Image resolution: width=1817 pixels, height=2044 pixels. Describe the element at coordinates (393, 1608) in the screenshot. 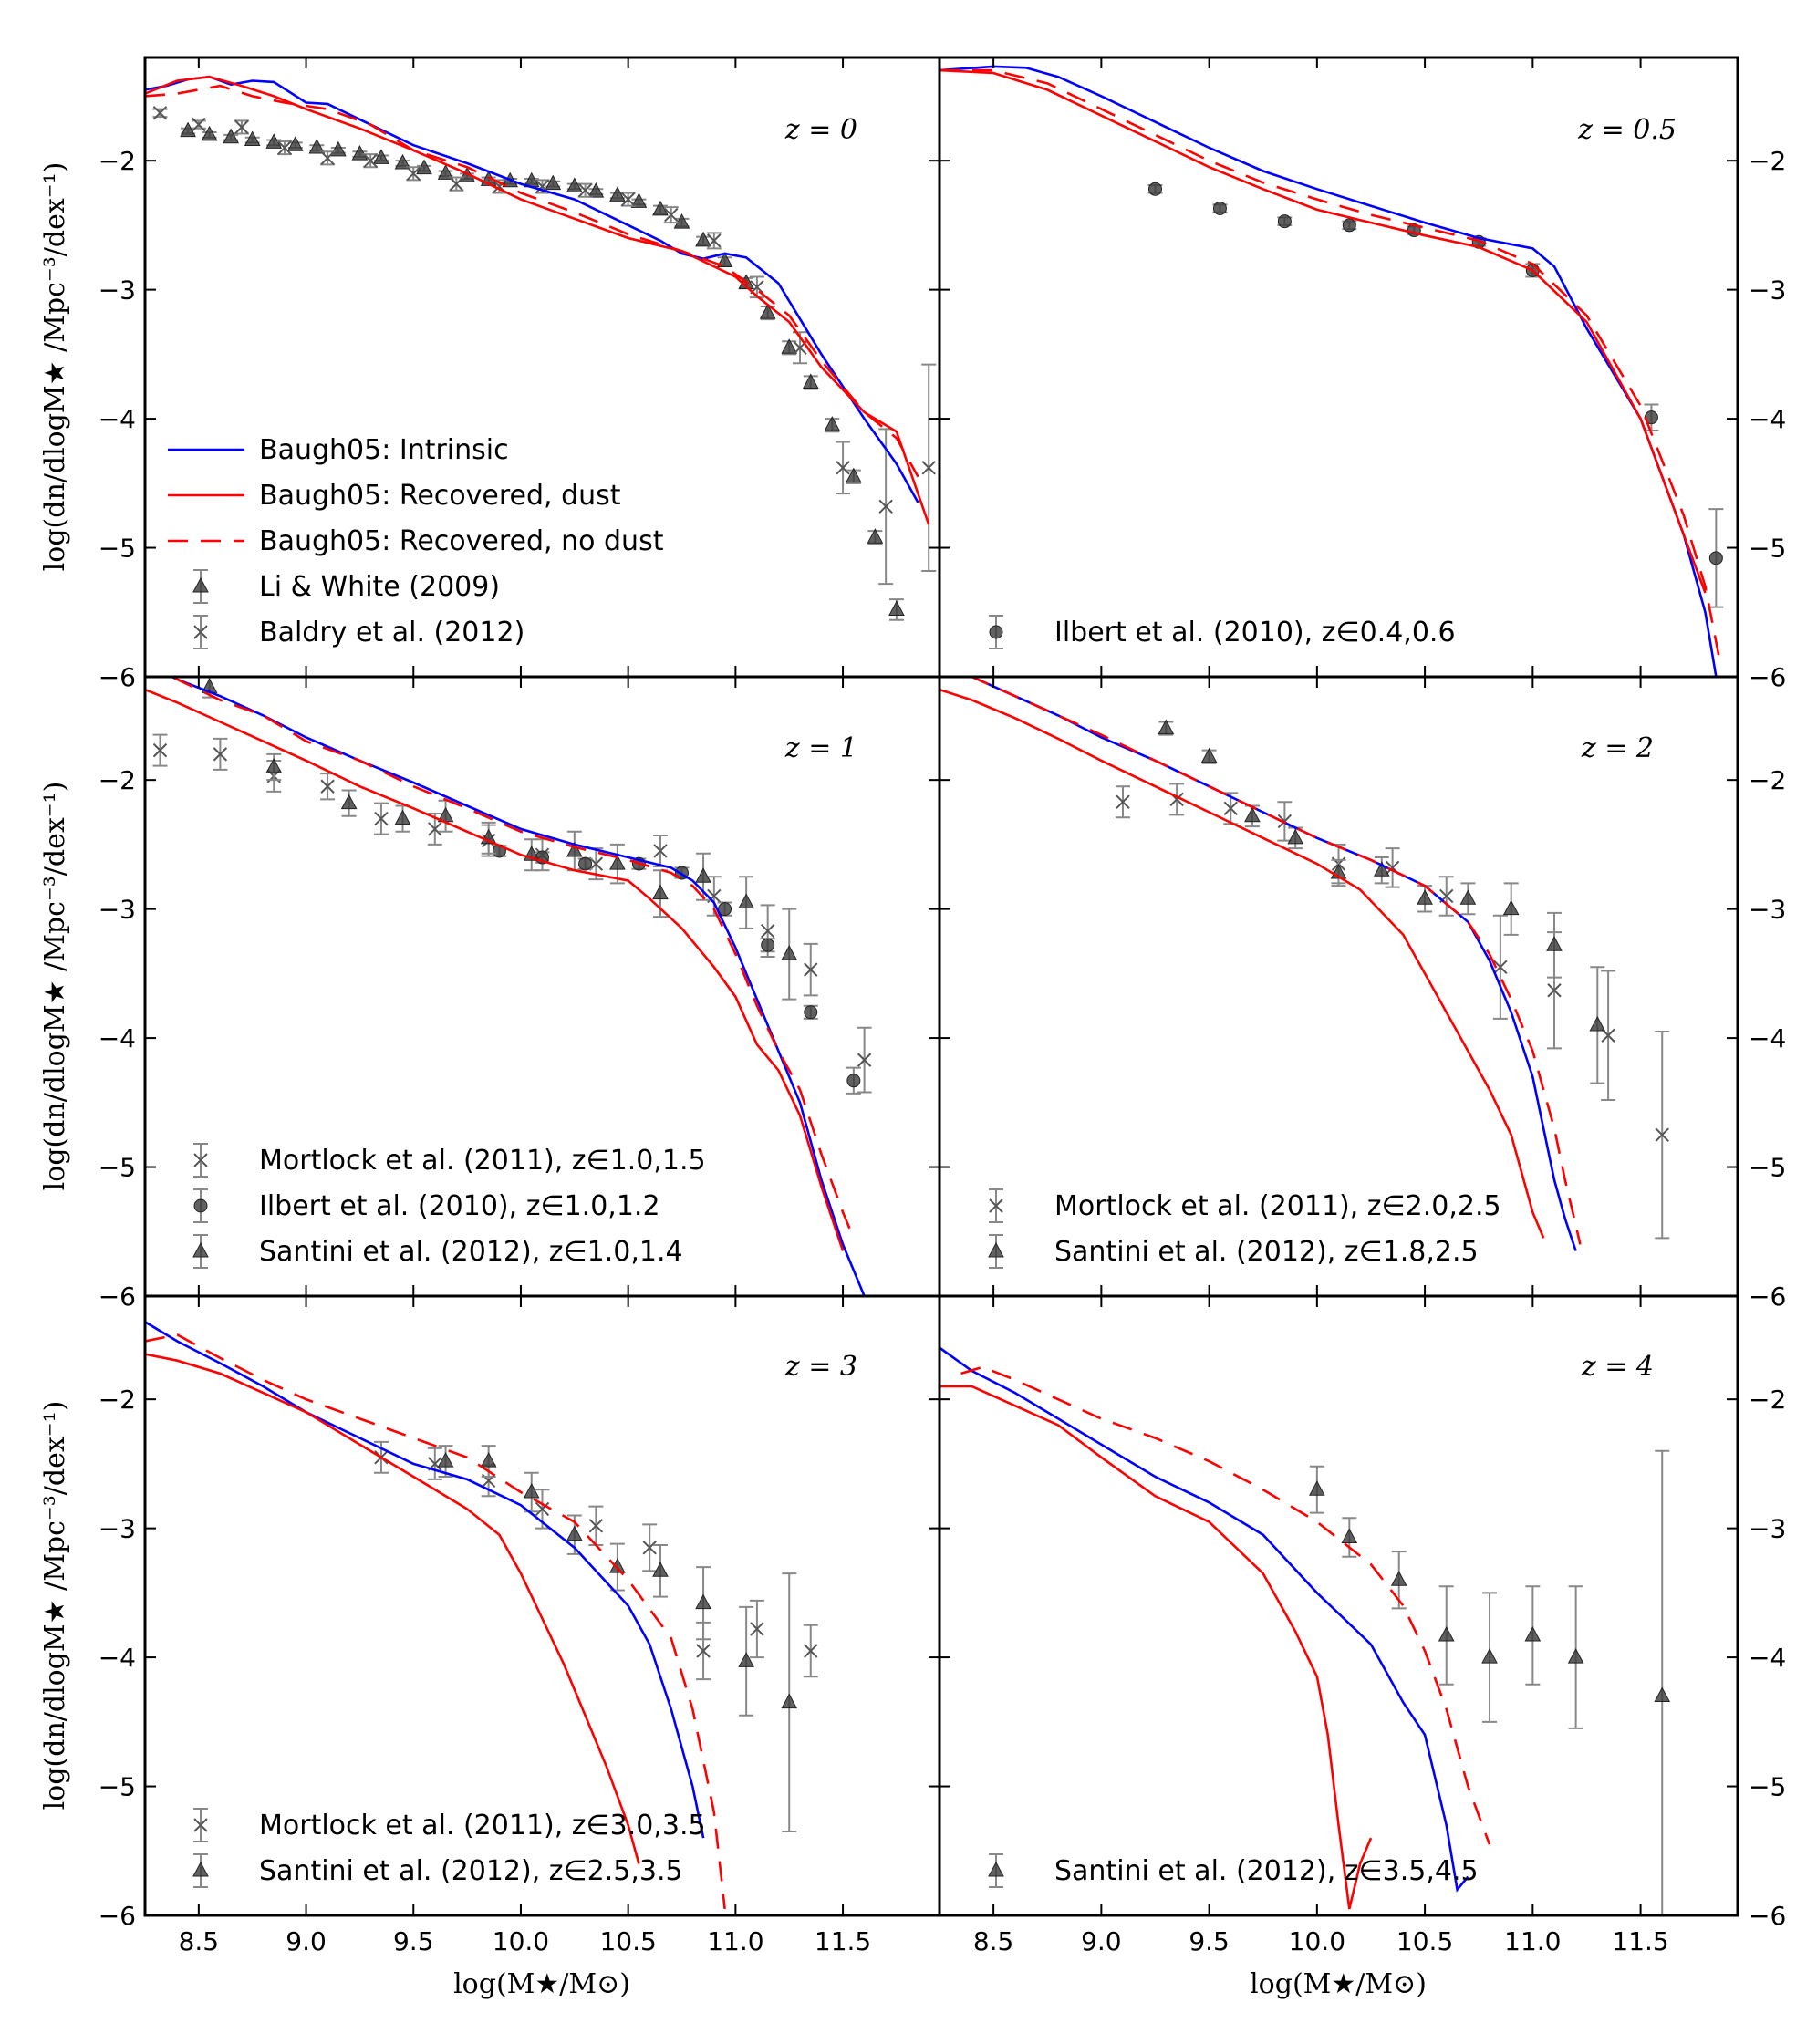

I see `z3-curve-red-solid` at that location.